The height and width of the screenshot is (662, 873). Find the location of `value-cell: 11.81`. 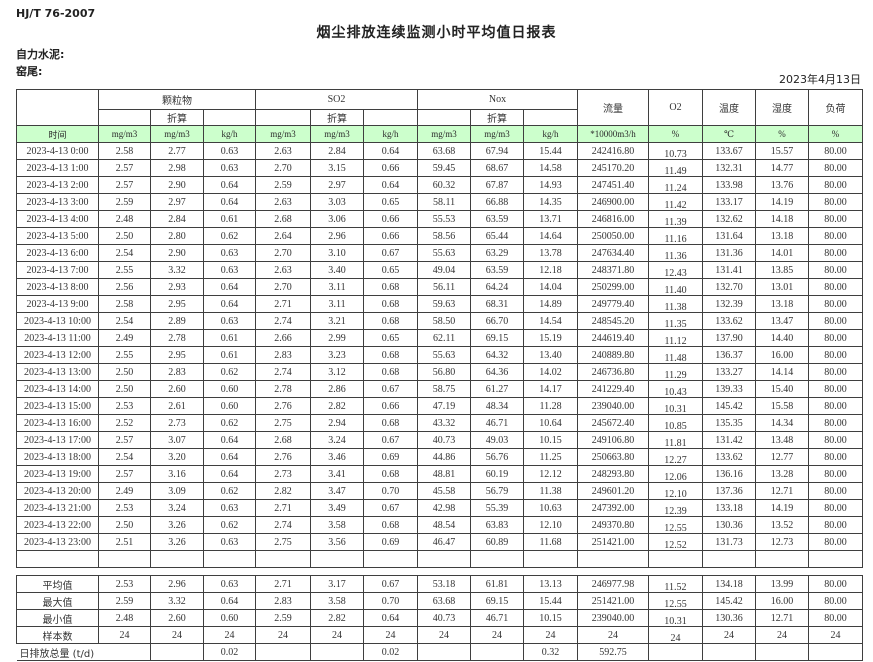

value-cell: 11.81 is located at coordinates (676, 440).